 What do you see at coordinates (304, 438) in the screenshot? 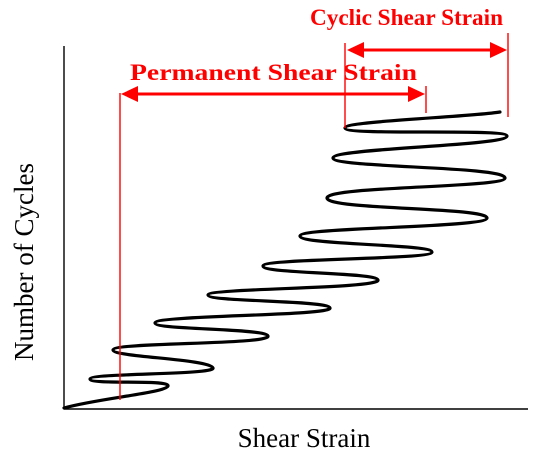
I see `x-axis-label: Shear Strain` at bounding box center [304, 438].